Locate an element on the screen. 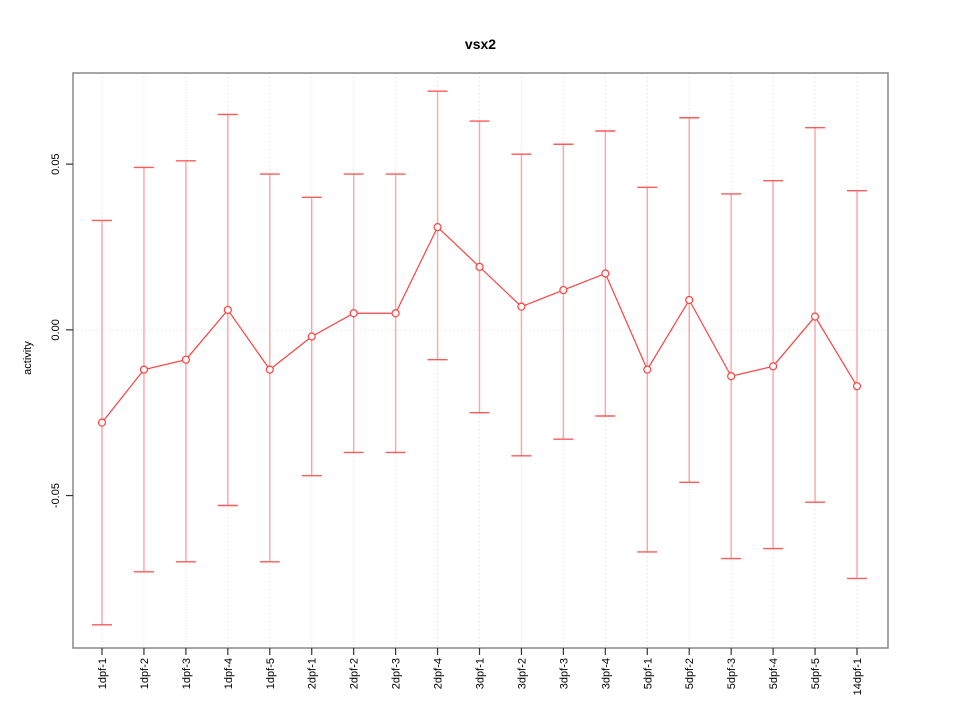  x-tick-label: 1dpf-3 is located at coordinates (187, 673).